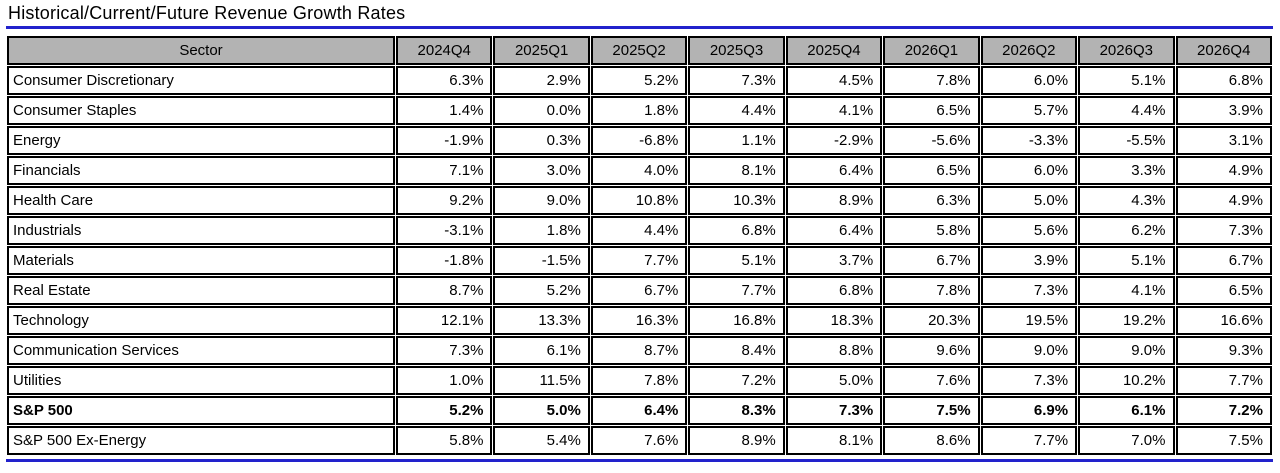 Image resolution: width=1280 pixels, height=473 pixels. Describe the element at coordinates (201, 260) in the screenshot. I see `sector-name-cell: Materials` at that location.